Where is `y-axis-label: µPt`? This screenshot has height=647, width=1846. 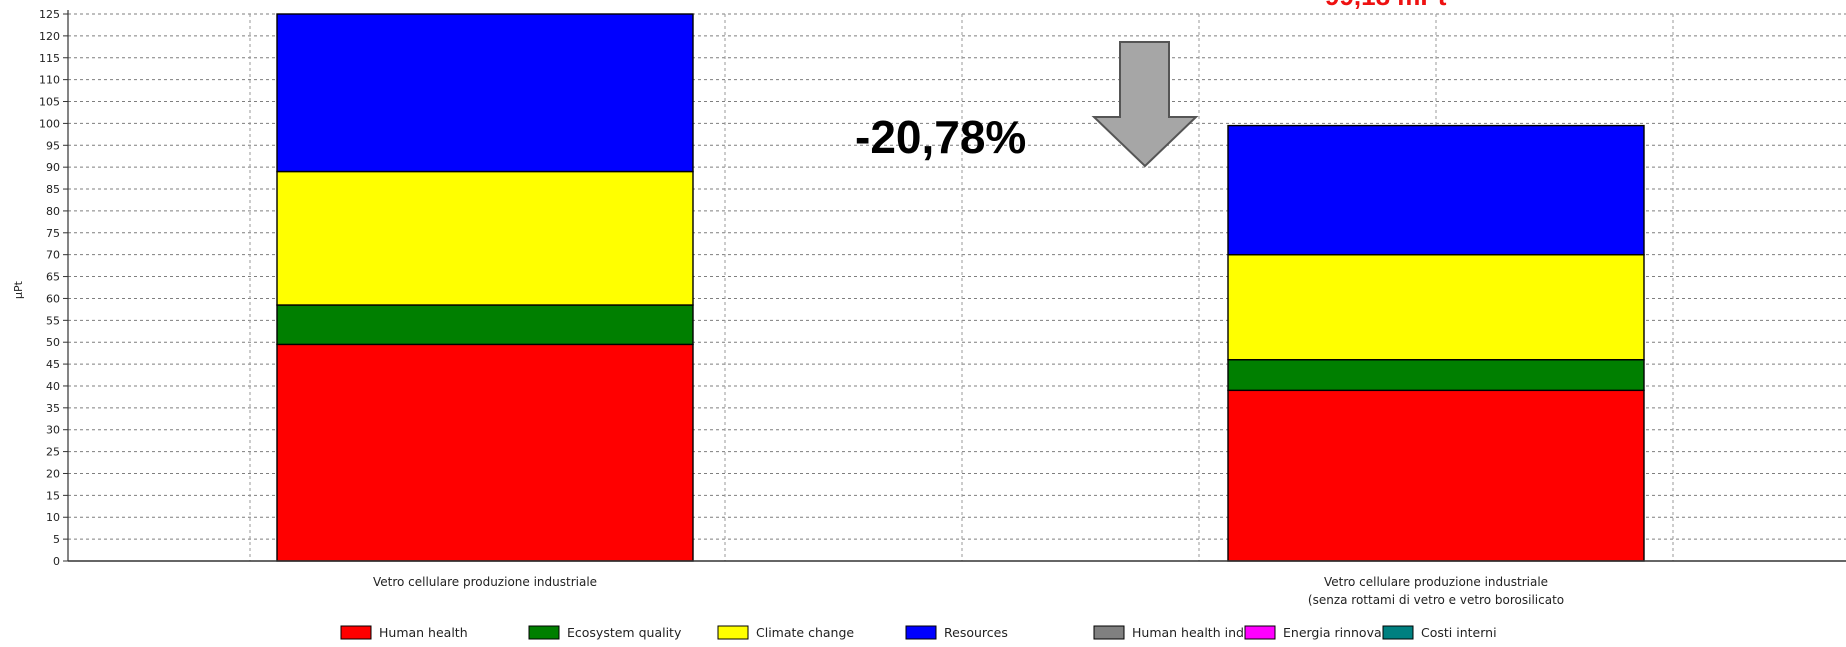 y-axis-label: µPt is located at coordinates (18, 289).